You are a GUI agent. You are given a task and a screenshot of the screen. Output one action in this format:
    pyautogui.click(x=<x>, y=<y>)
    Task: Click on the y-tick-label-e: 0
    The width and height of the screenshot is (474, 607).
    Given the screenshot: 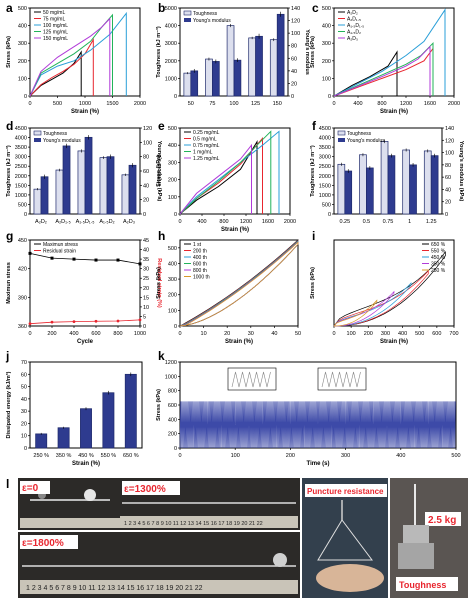 What is the action you would take?
    pyautogui.click(x=175, y=215)
    